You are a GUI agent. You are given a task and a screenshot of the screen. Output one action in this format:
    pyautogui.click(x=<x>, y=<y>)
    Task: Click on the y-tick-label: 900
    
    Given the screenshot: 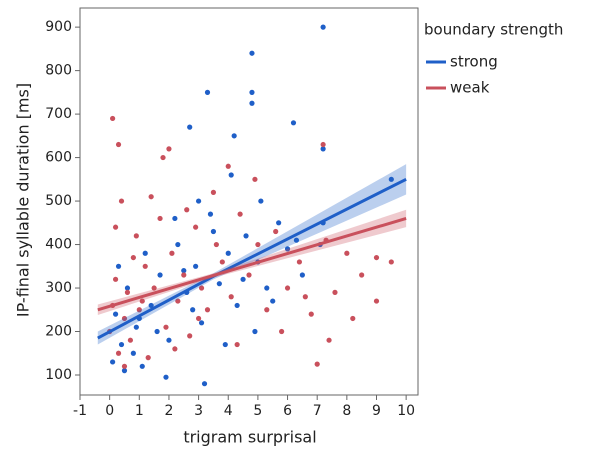 What is the action you would take?
    pyautogui.click(x=58, y=27)
    